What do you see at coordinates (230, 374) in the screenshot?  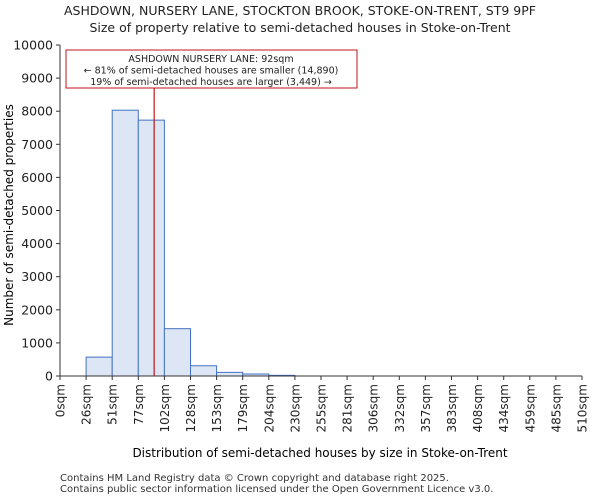 I see `bar-153sqm` at bounding box center [230, 374].